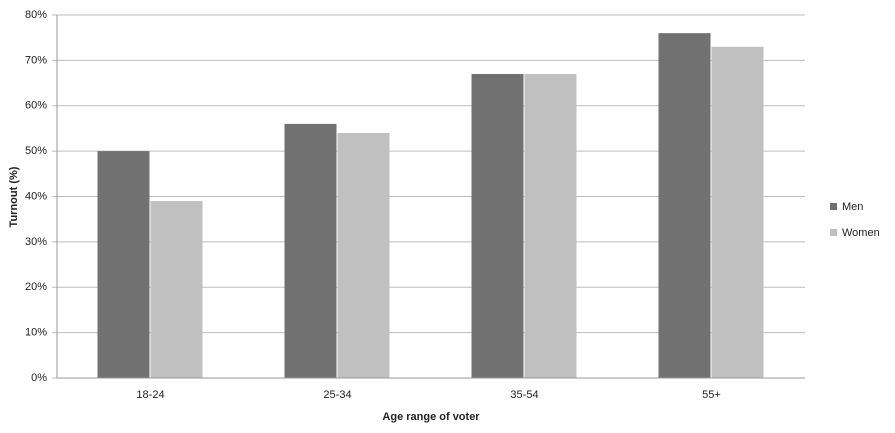  Describe the element at coordinates (36, 151) in the screenshot. I see `y-tick-label: 50%` at that location.